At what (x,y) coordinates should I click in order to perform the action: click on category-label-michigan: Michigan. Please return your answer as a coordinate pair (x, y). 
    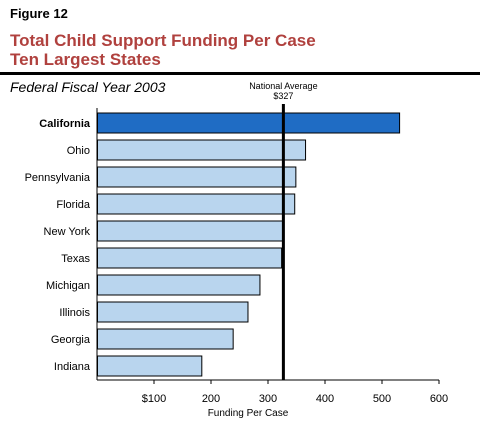
    Looking at the image, I should click on (68, 286).